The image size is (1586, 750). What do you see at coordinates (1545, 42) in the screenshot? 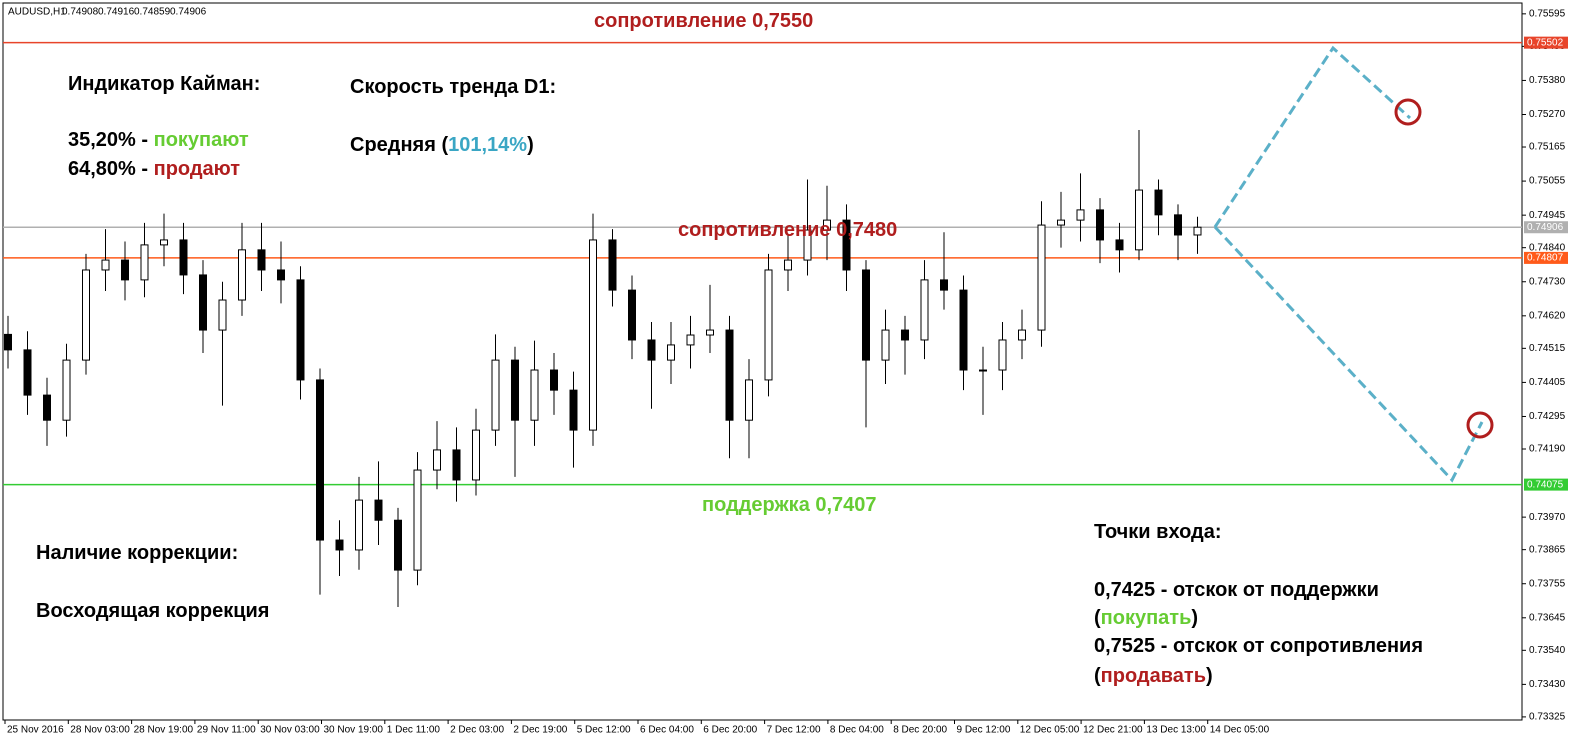
I see `level-label: 0.75502` at bounding box center [1545, 42].